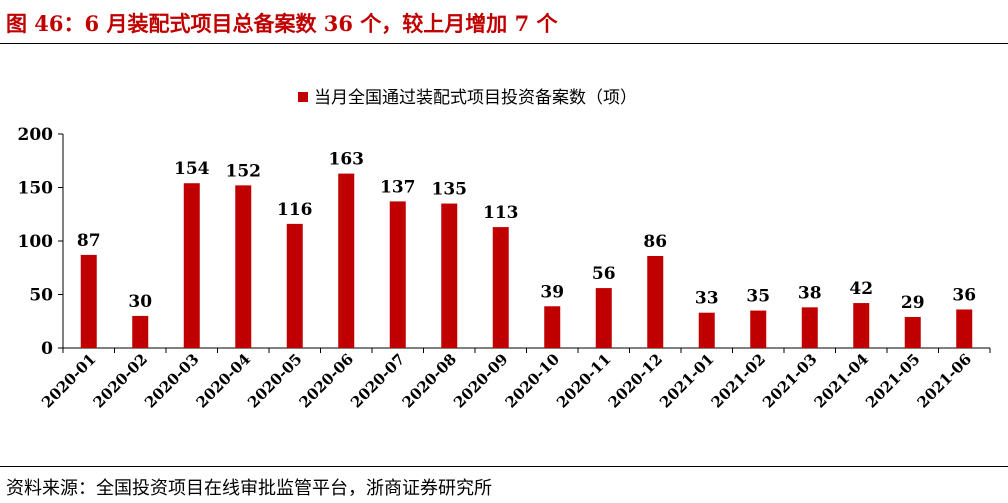 Image resolution: width=1008 pixels, height=503 pixels. Describe the element at coordinates (944, 380) in the screenshot. I see `category-label: 2021-06` at that location.